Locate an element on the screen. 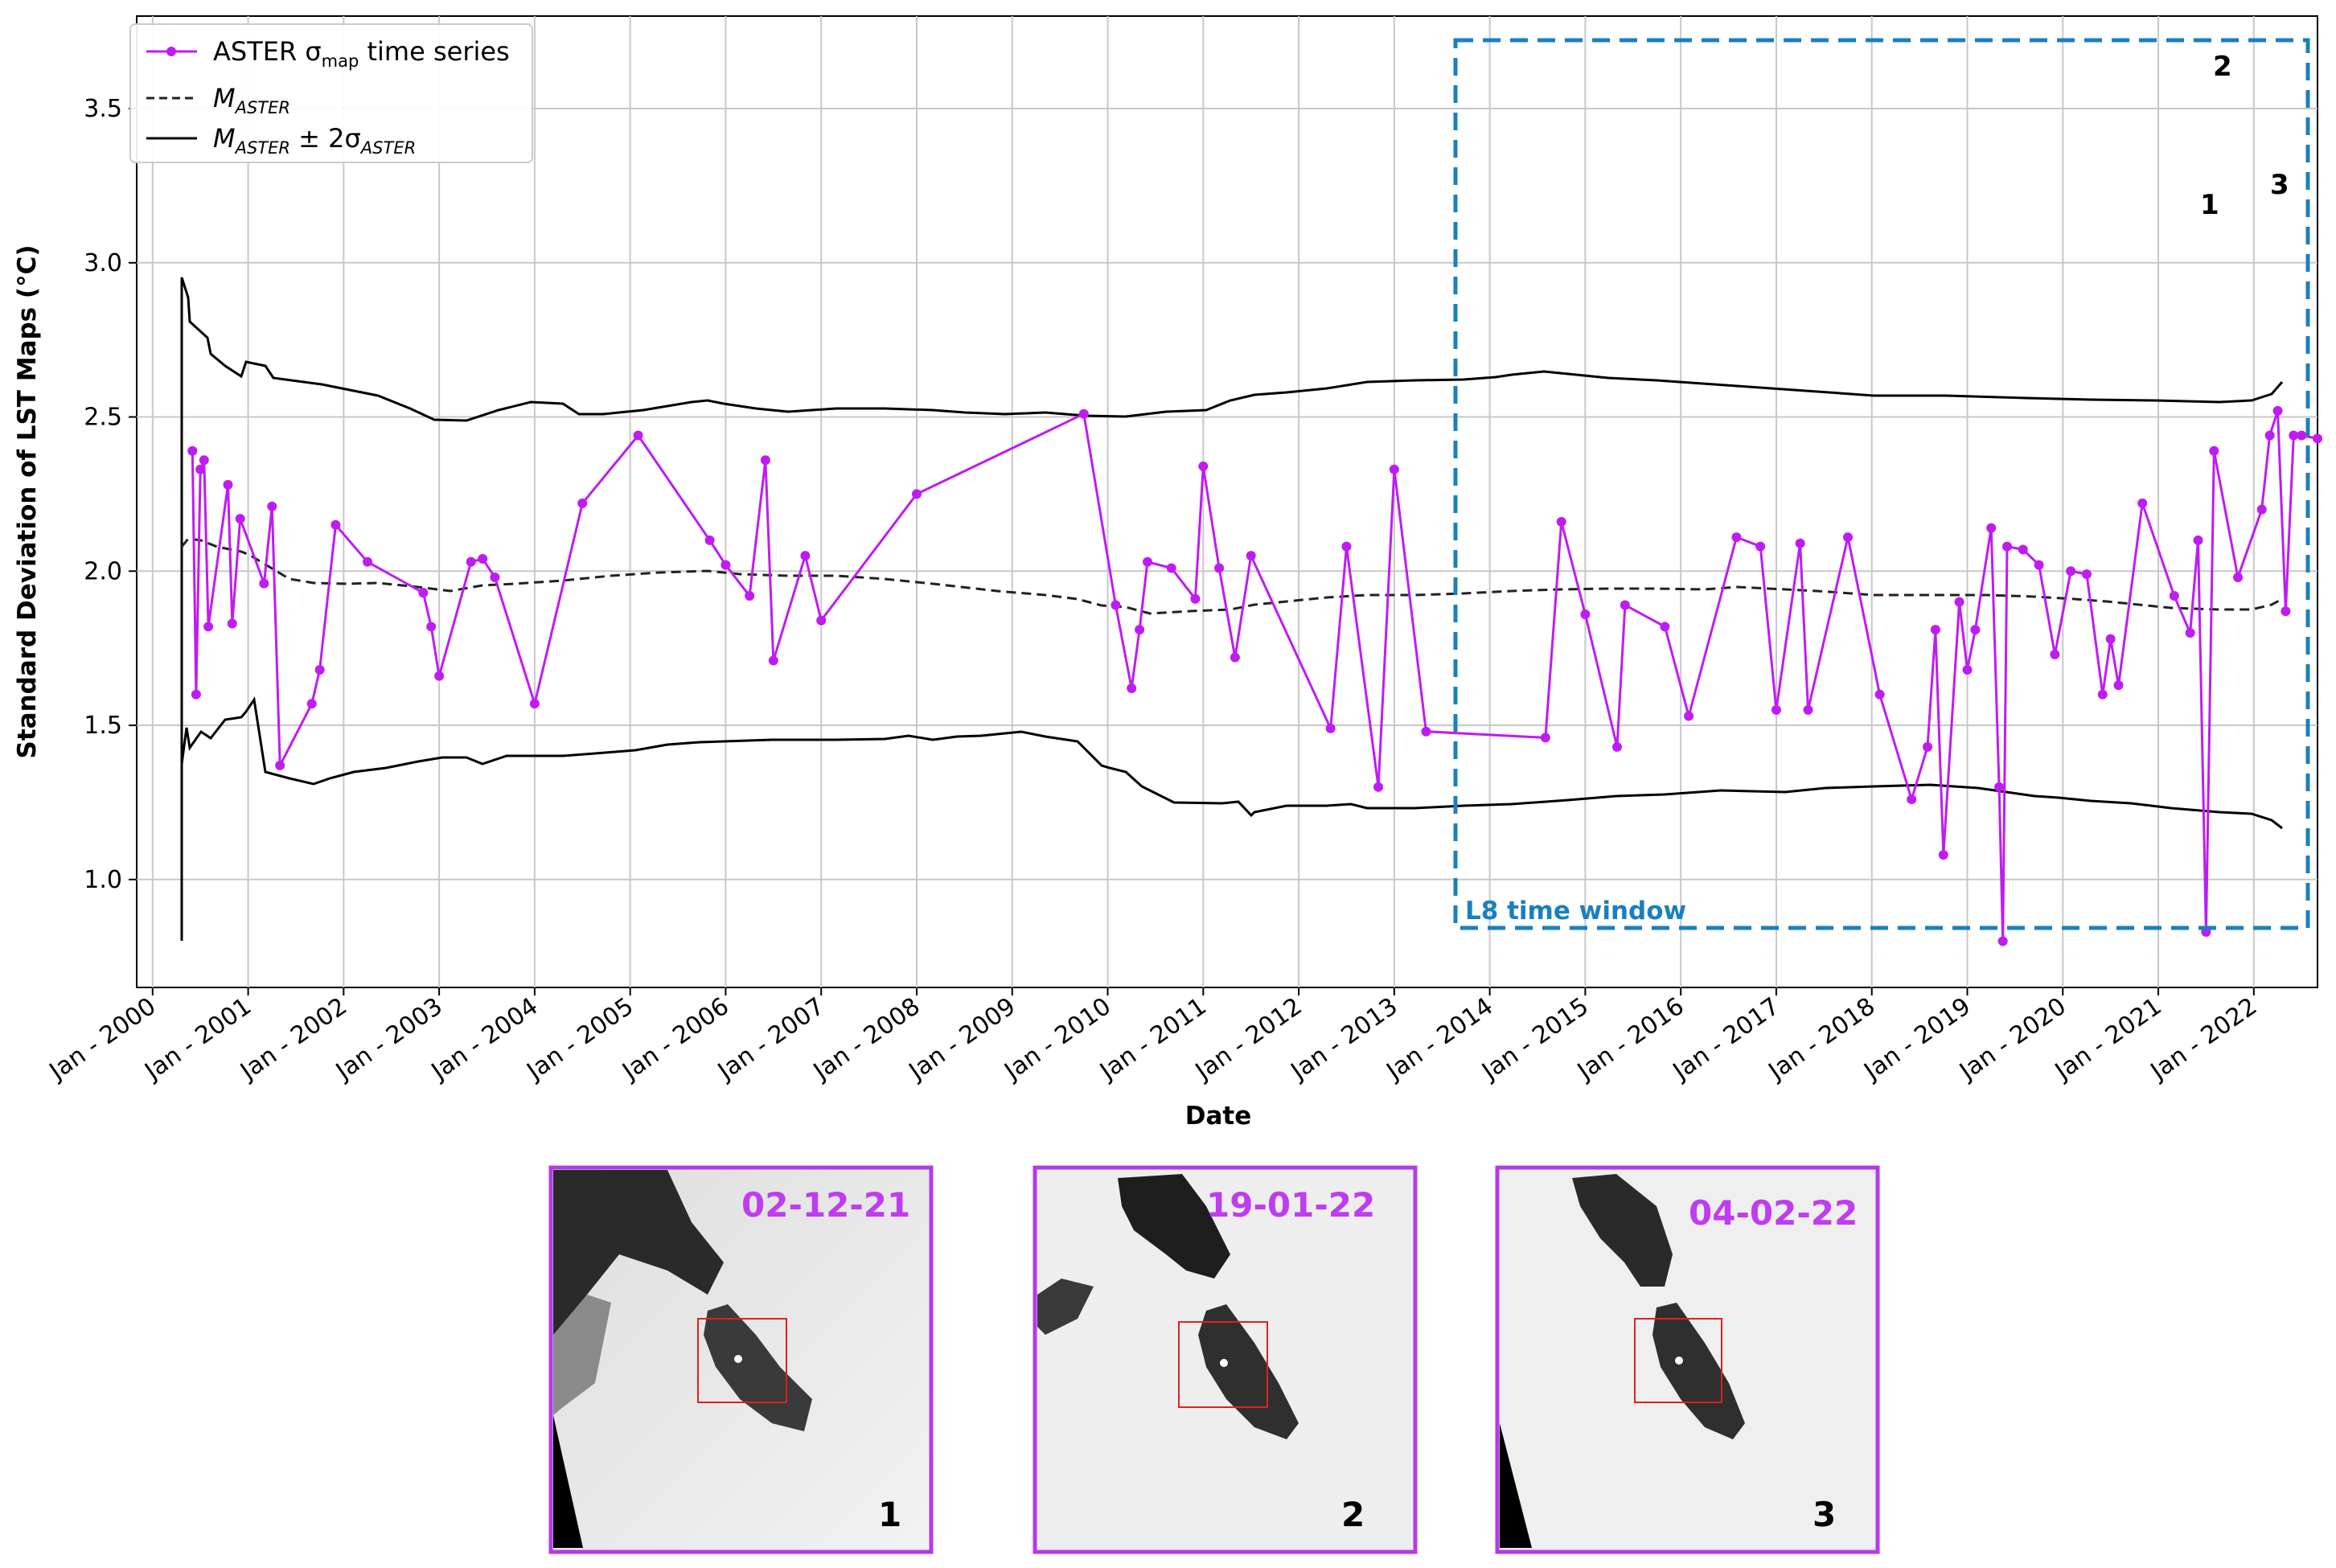 The image size is (2336, 1568). x-tick-label: Jan - 2003 is located at coordinates (389, 1039).